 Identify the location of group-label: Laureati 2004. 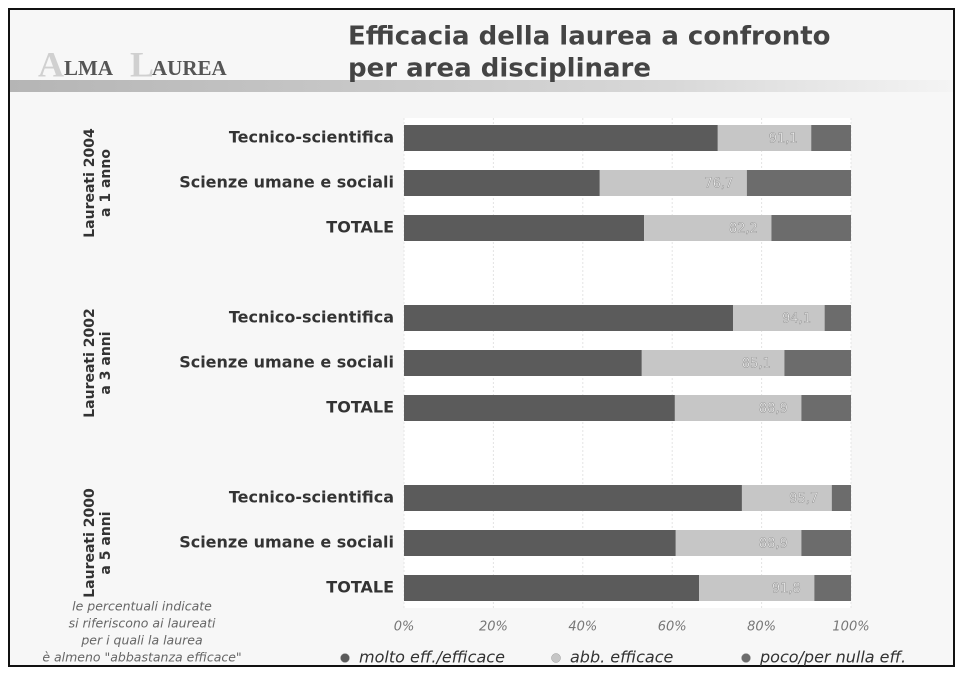
(90, 183).